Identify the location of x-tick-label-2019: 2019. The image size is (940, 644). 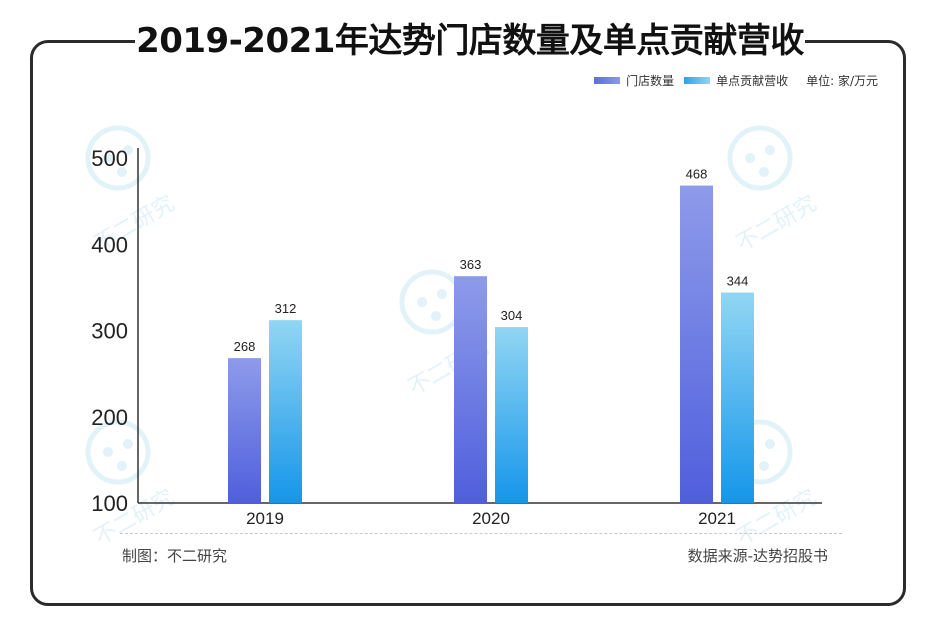
(265, 518).